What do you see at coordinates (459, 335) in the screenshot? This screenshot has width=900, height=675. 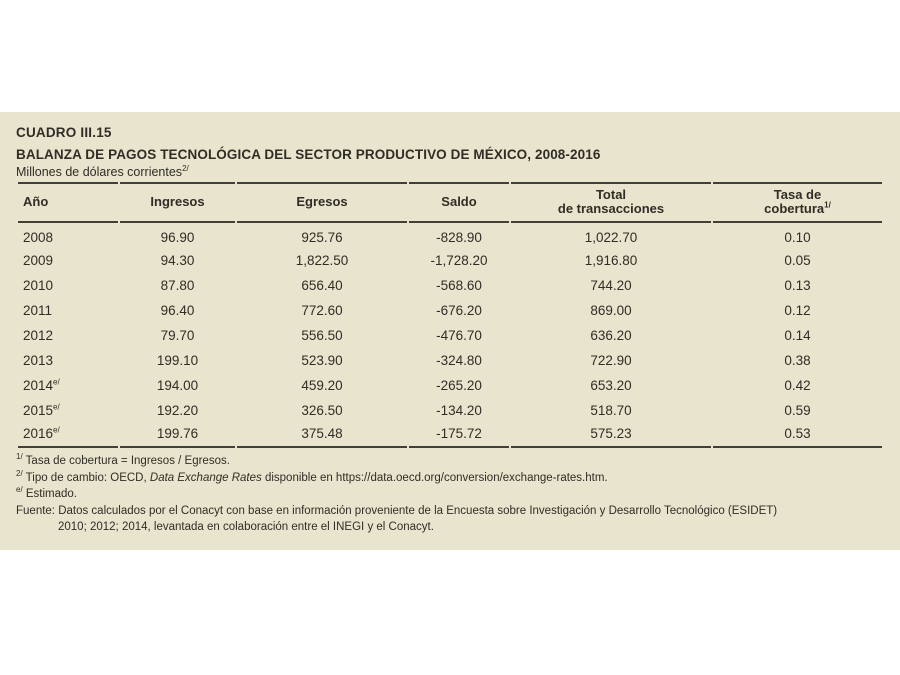 I see `cell-saldo: -476.70` at bounding box center [459, 335].